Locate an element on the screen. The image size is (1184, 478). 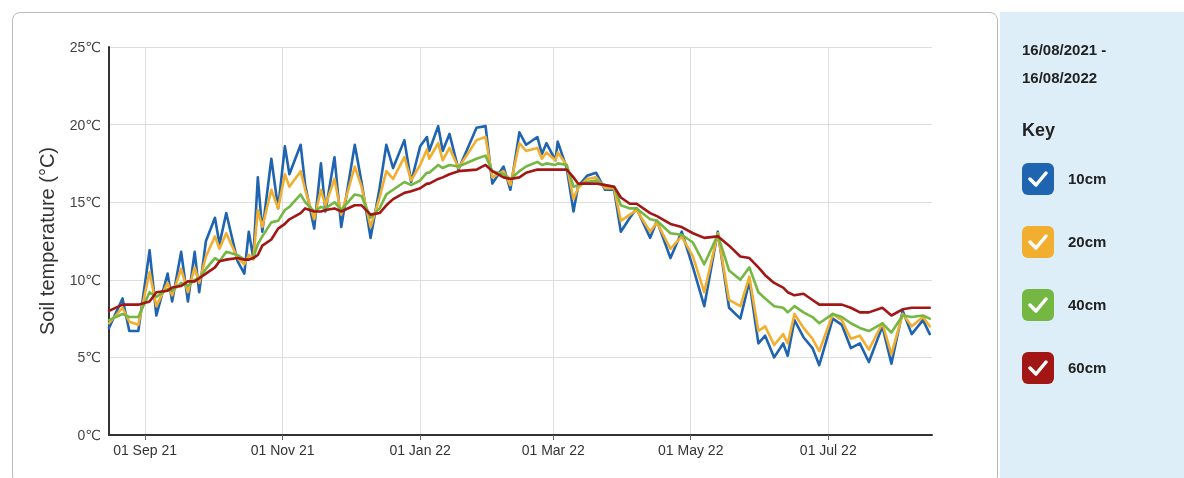
x-tick-label: 01 Jul 22 is located at coordinates (828, 450).